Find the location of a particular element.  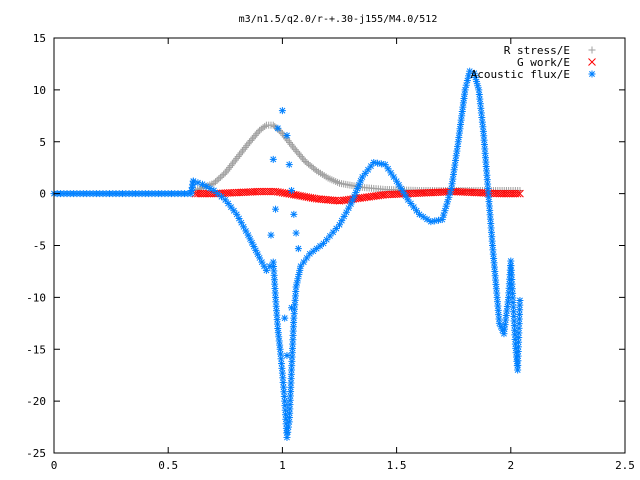

x-tick-label: 2.5 is located at coordinates (625, 465).